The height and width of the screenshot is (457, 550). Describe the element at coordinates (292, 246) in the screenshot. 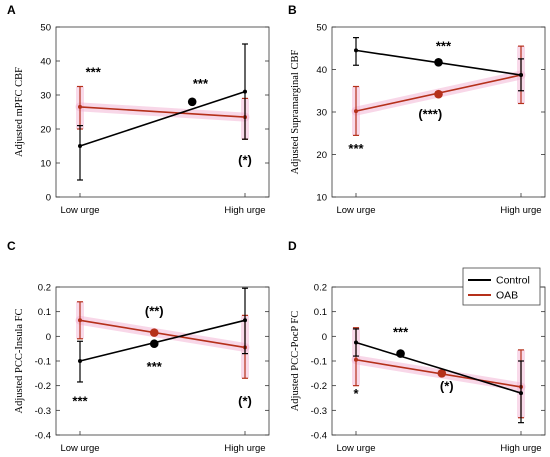

I see `panel-letter: D` at that location.